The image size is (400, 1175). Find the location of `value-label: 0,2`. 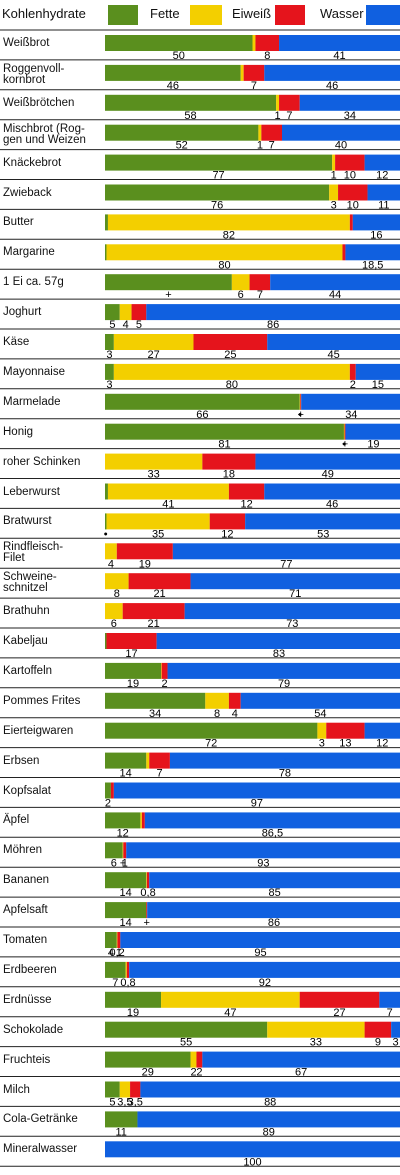

value-label: 0,2 is located at coordinates (116, 953).